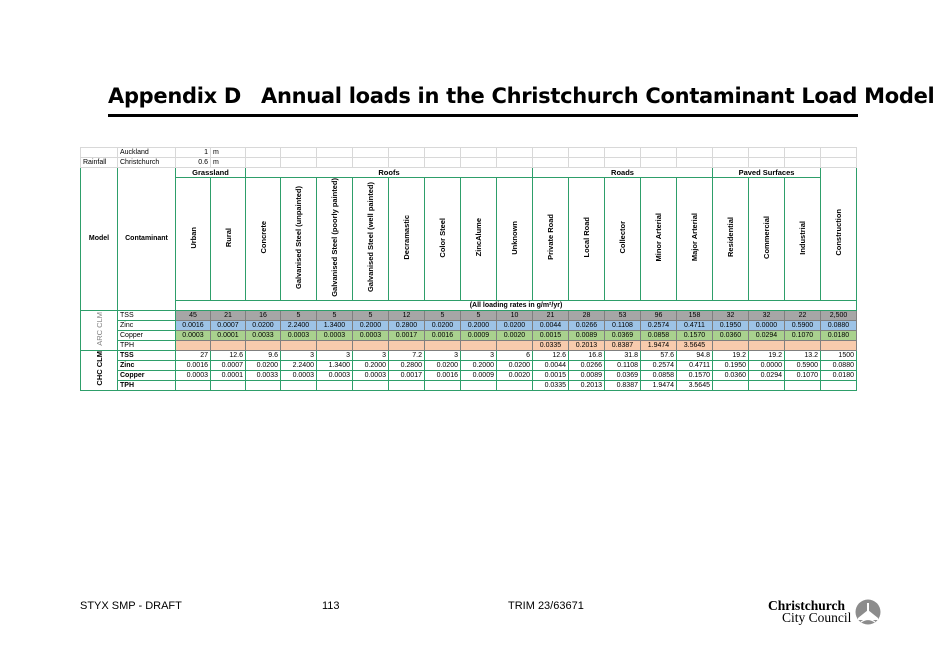 The height and width of the screenshot is (660, 935). What do you see at coordinates (807, 605) in the screenshot?
I see `logo-line1: Christchurch` at bounding box center [807, 605].